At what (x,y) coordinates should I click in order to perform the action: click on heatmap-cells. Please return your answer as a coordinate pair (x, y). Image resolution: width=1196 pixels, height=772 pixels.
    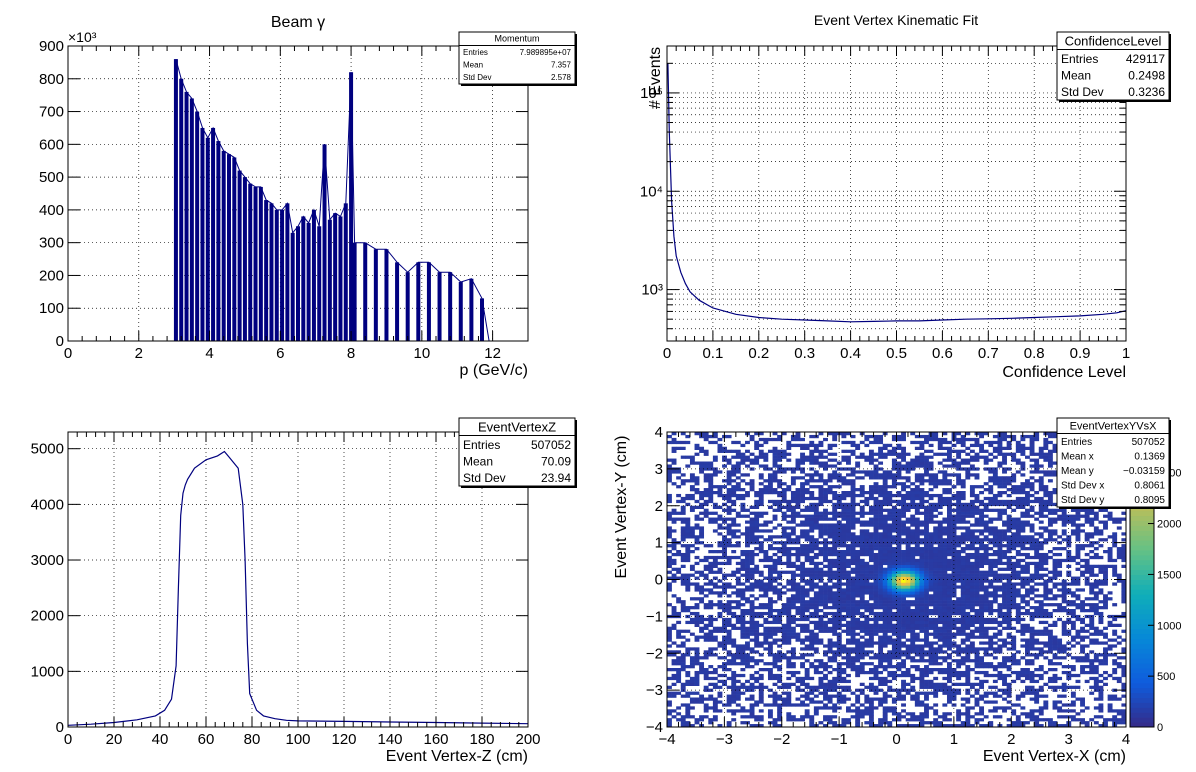
    Looking at the image, I should click on (897, 580).